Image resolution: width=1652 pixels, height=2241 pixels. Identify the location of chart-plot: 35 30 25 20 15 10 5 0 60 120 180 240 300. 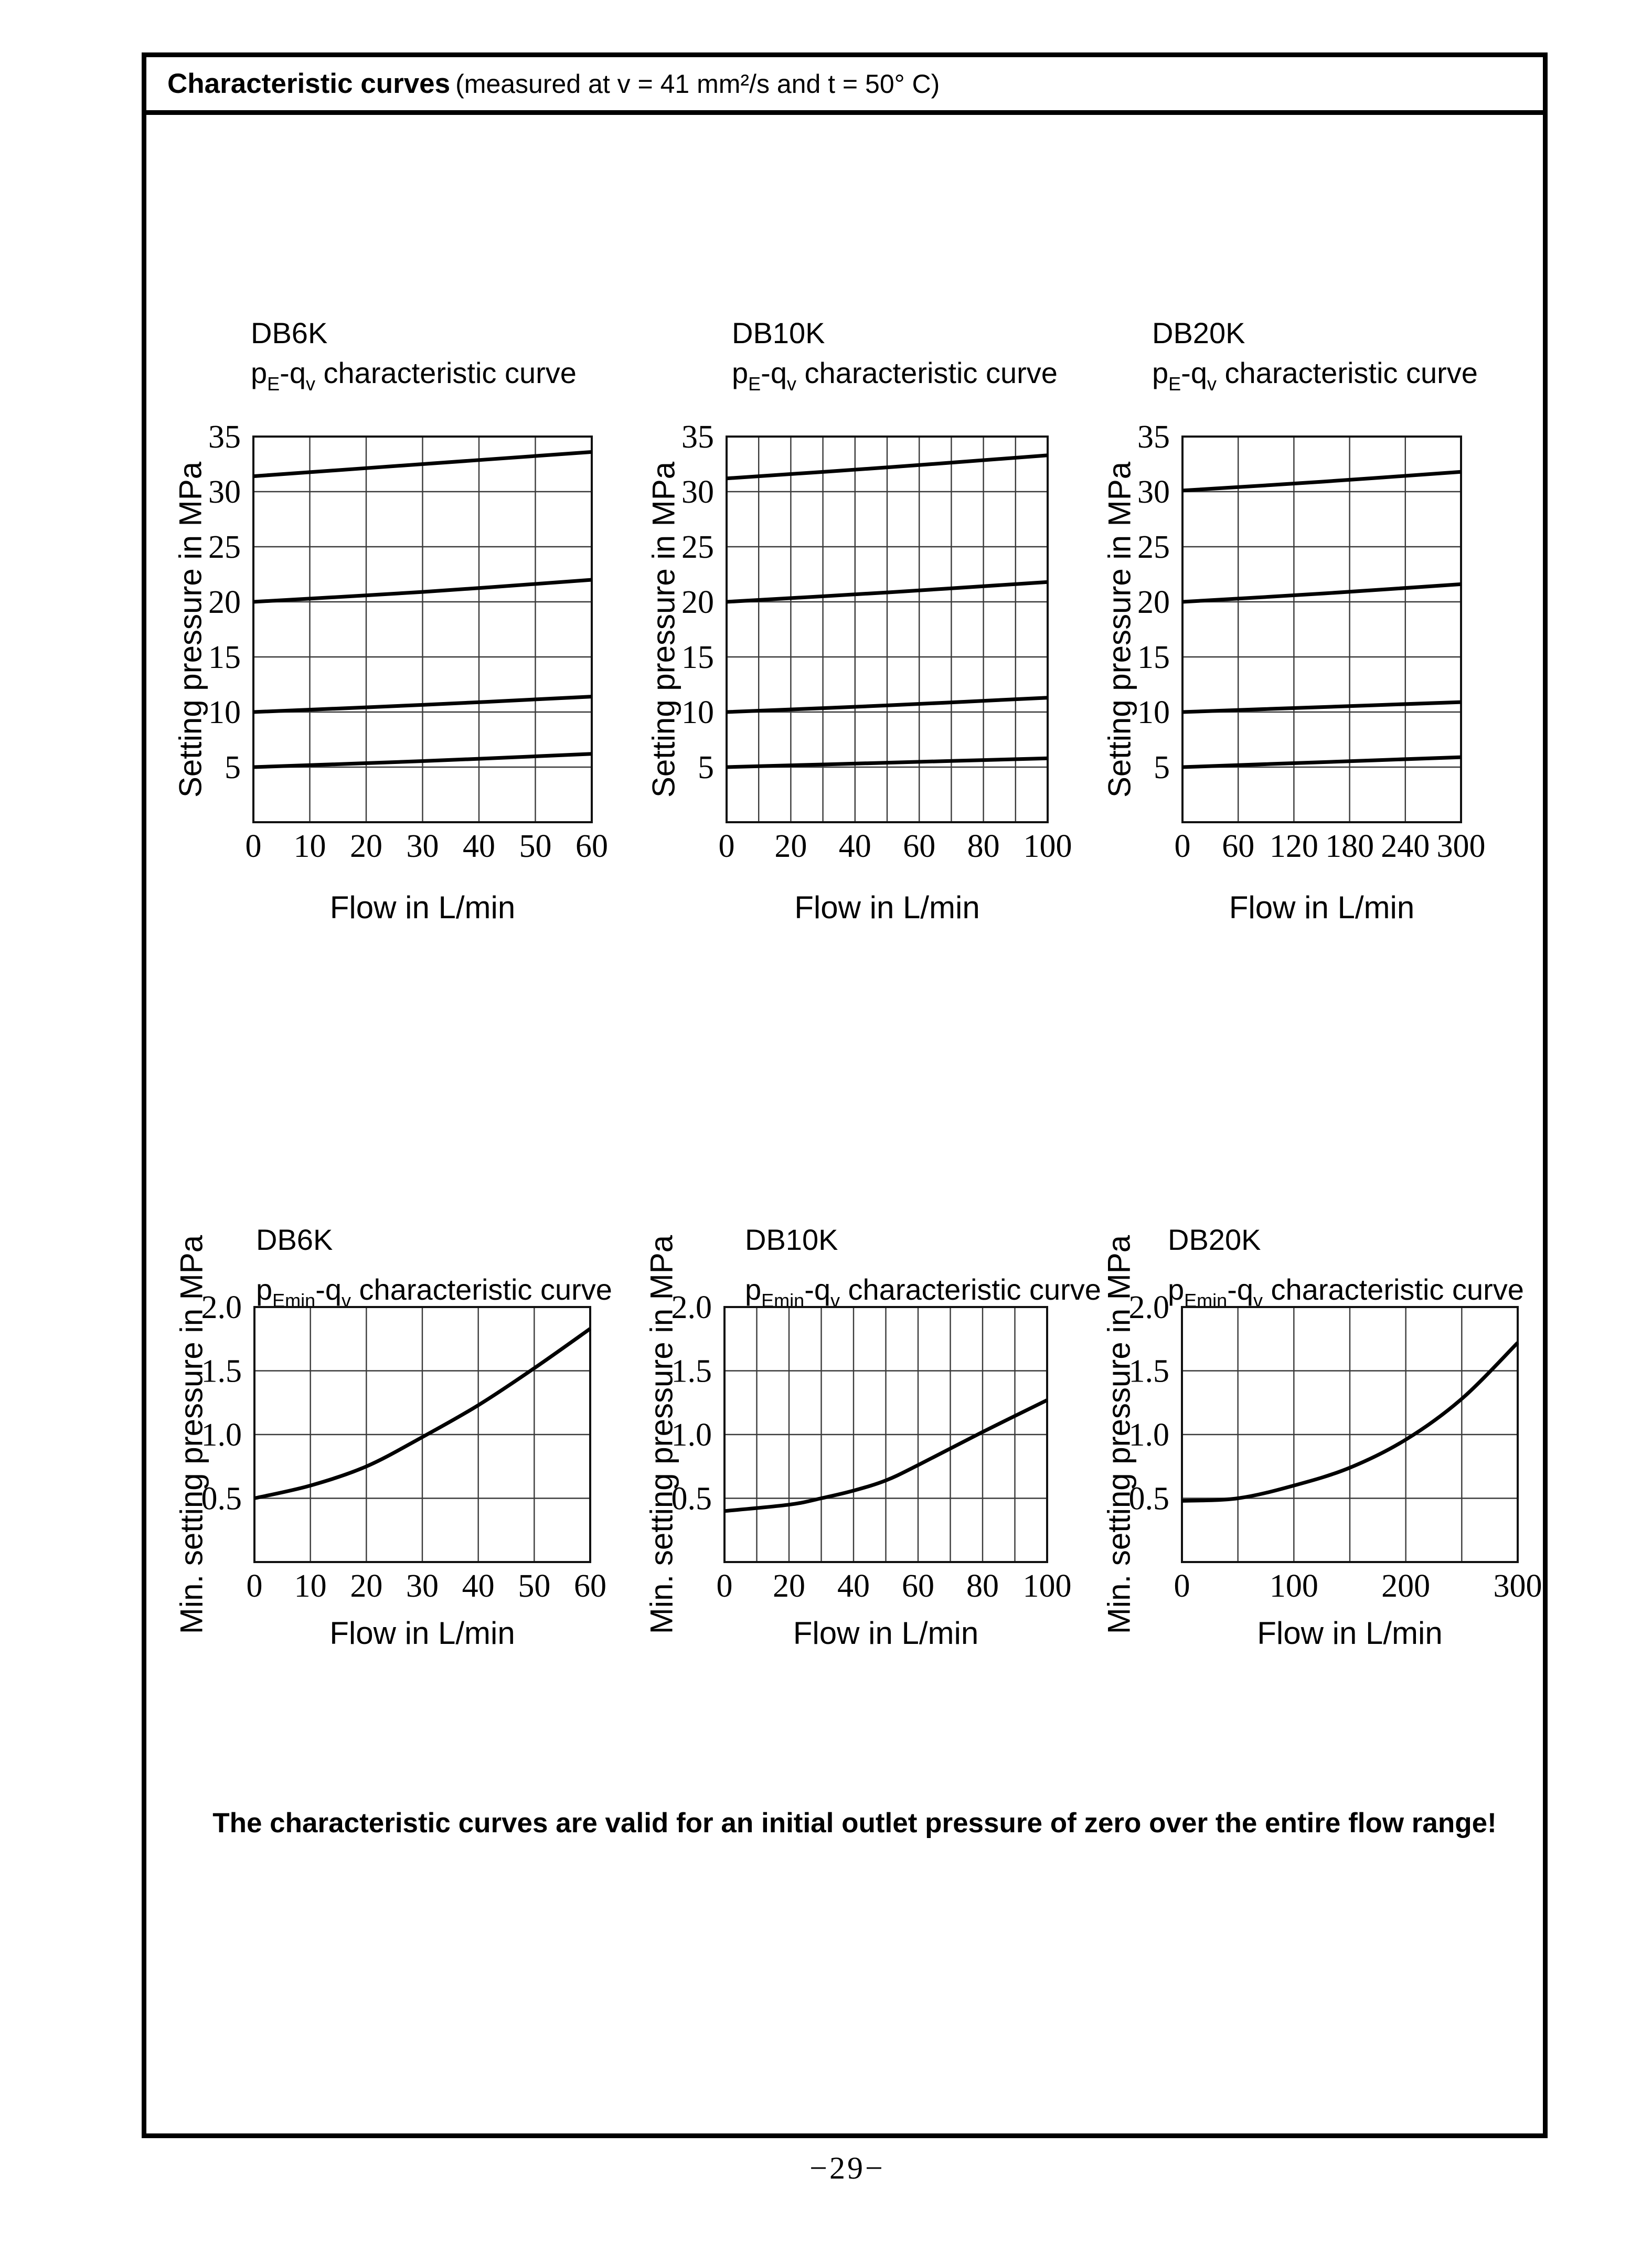
(1312, 641).